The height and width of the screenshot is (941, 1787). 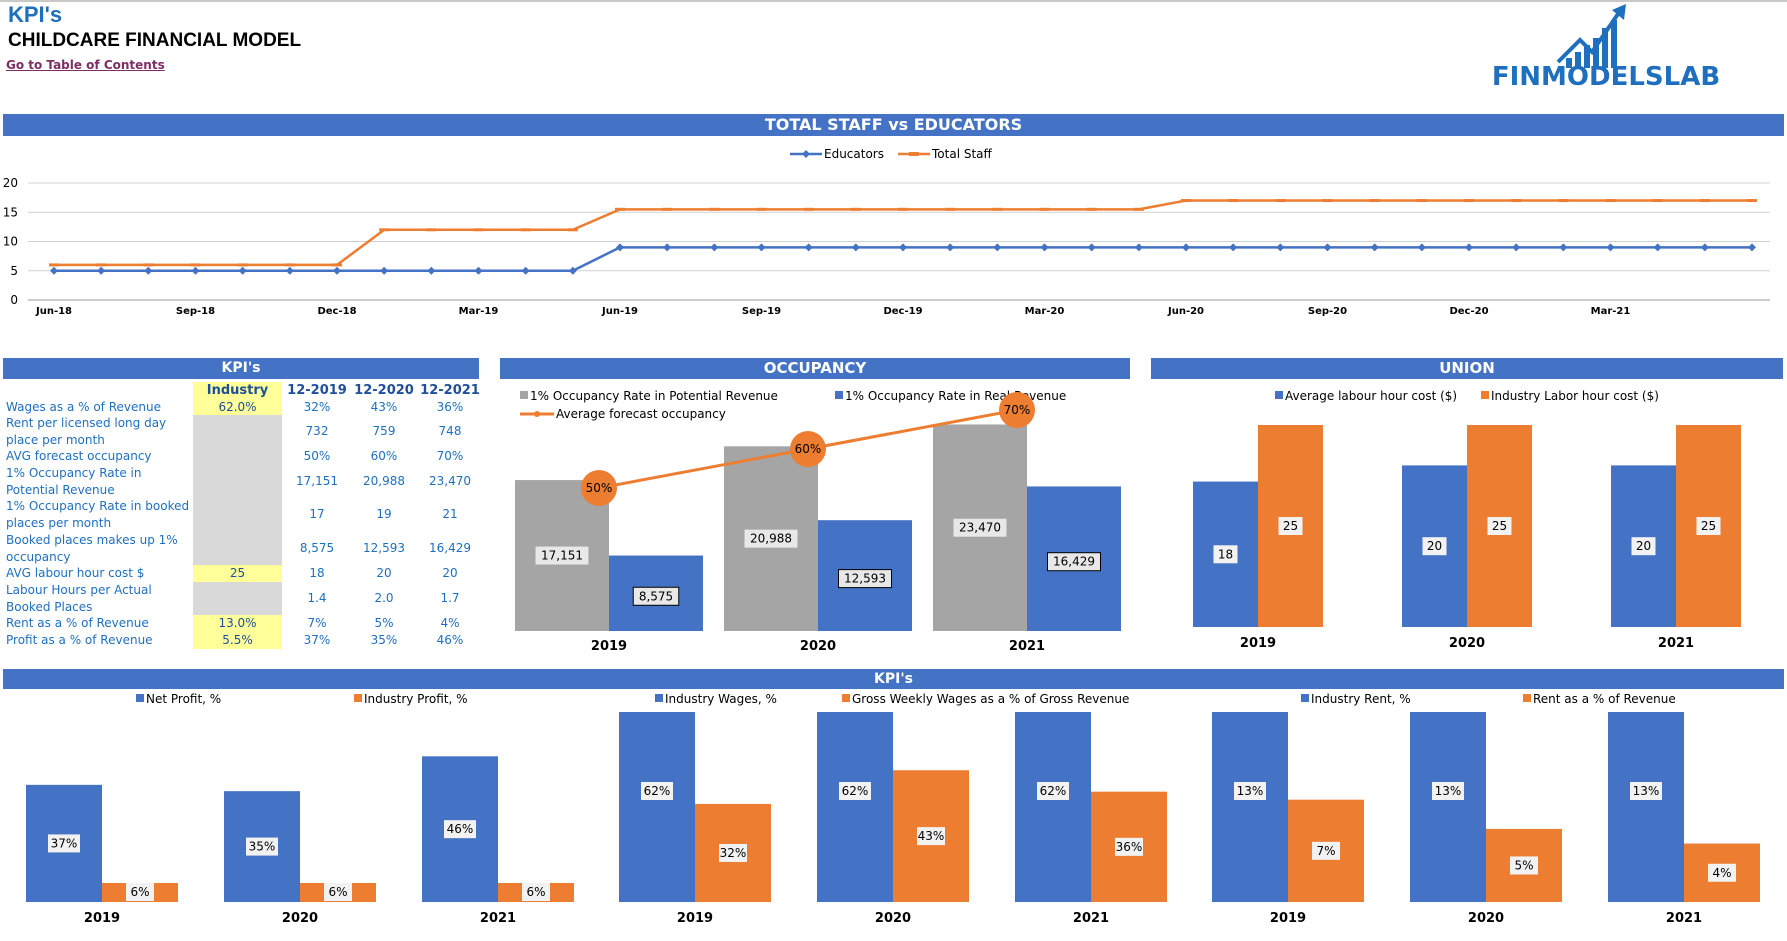 I want to click on kpi-row-label: AVG forecast occupancy, so click(x=79, y=456).